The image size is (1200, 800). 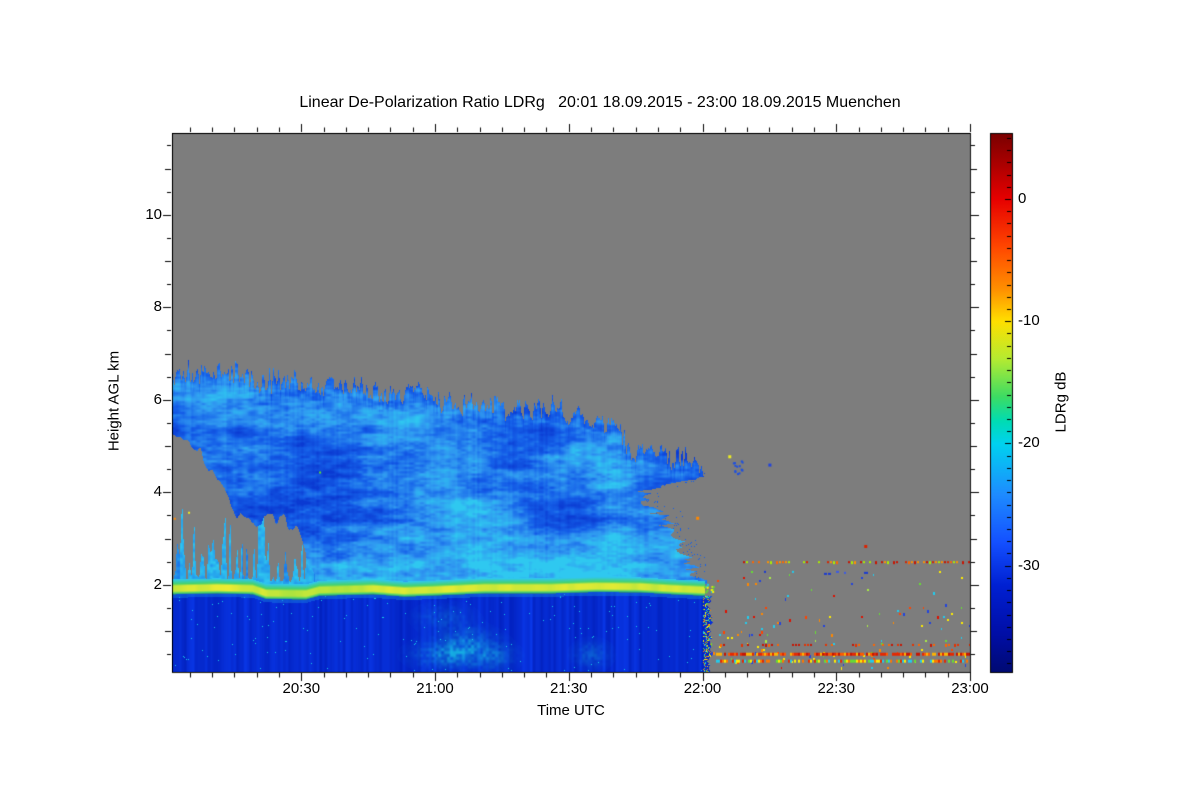 What do you see at coordinates (571, 710) in the screenshot?
I see `x-axis-label: Time UTC` at bounding box center [571, 710].